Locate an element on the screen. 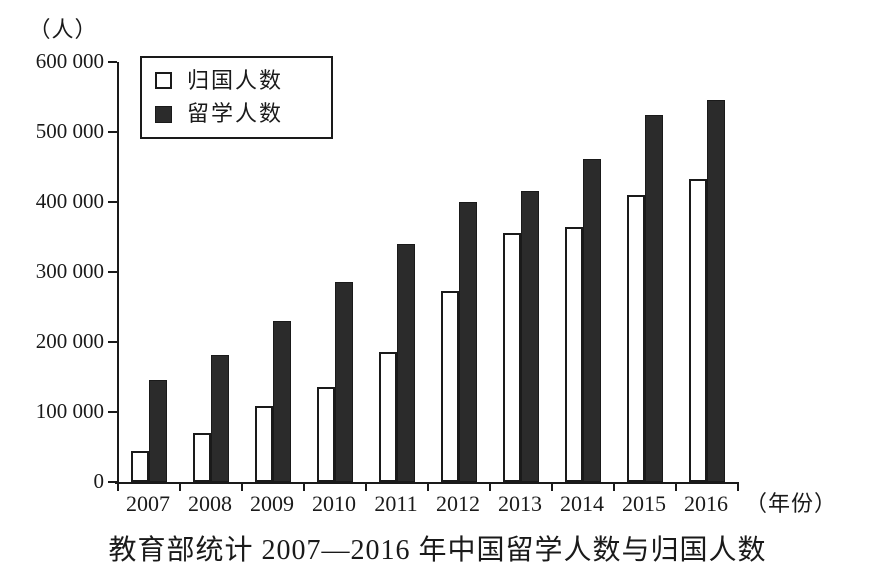  x-tick-label-2016: 2016 is located at coordinates (706, 503).